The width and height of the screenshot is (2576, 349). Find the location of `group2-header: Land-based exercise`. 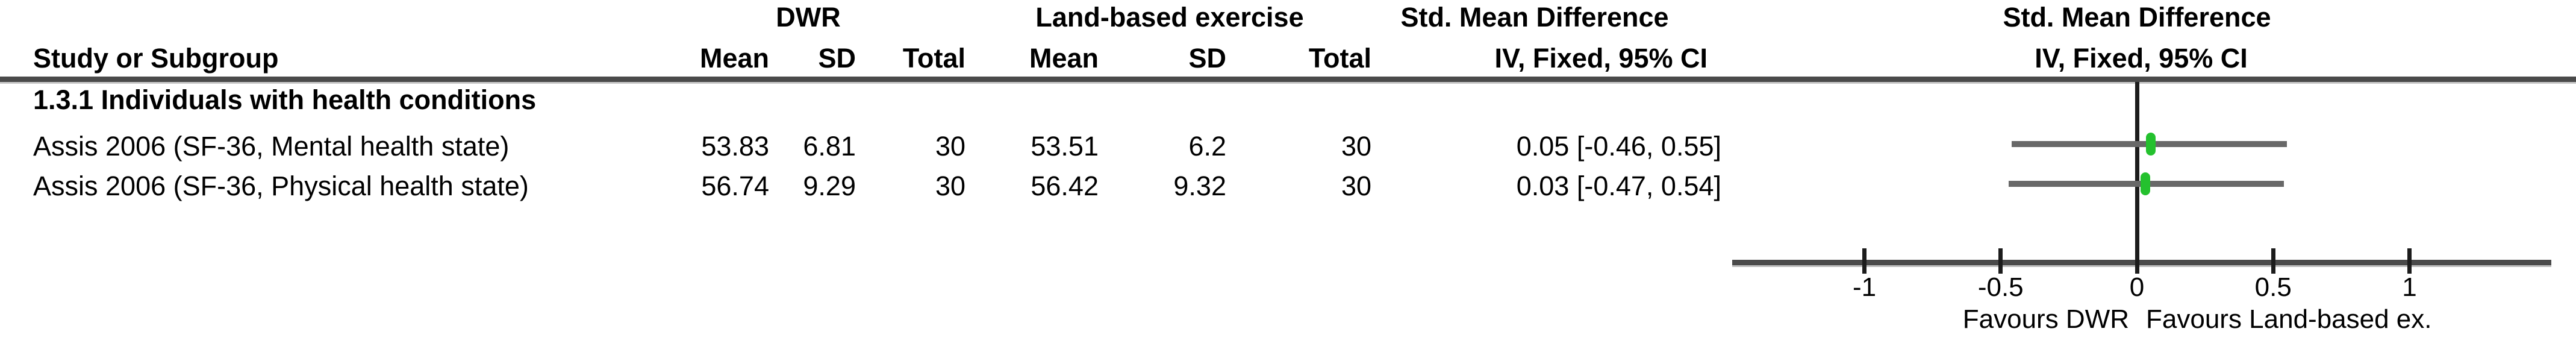

group2-header: Land-based exercise is located at coordinates (1169, 17).